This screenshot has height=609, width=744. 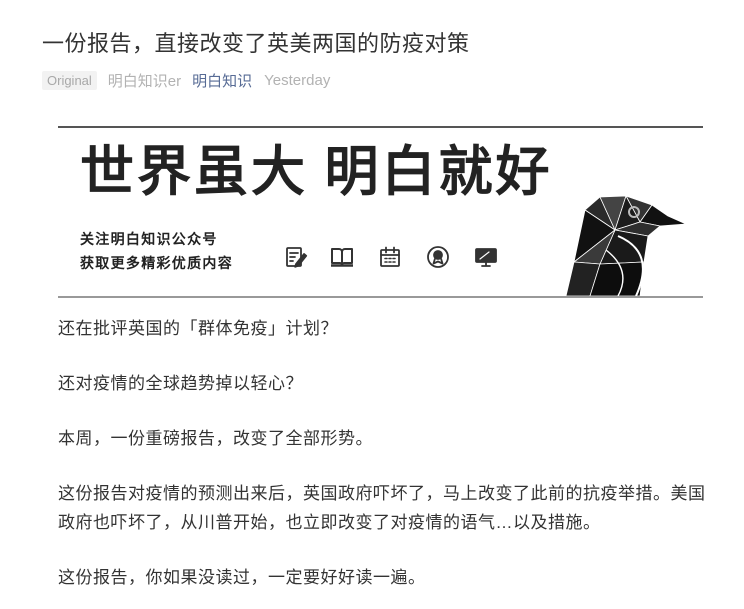 What do you see at coordinates (342, 257) in the screenshot?
I see `book-icon` at bounding box center [342, 257].